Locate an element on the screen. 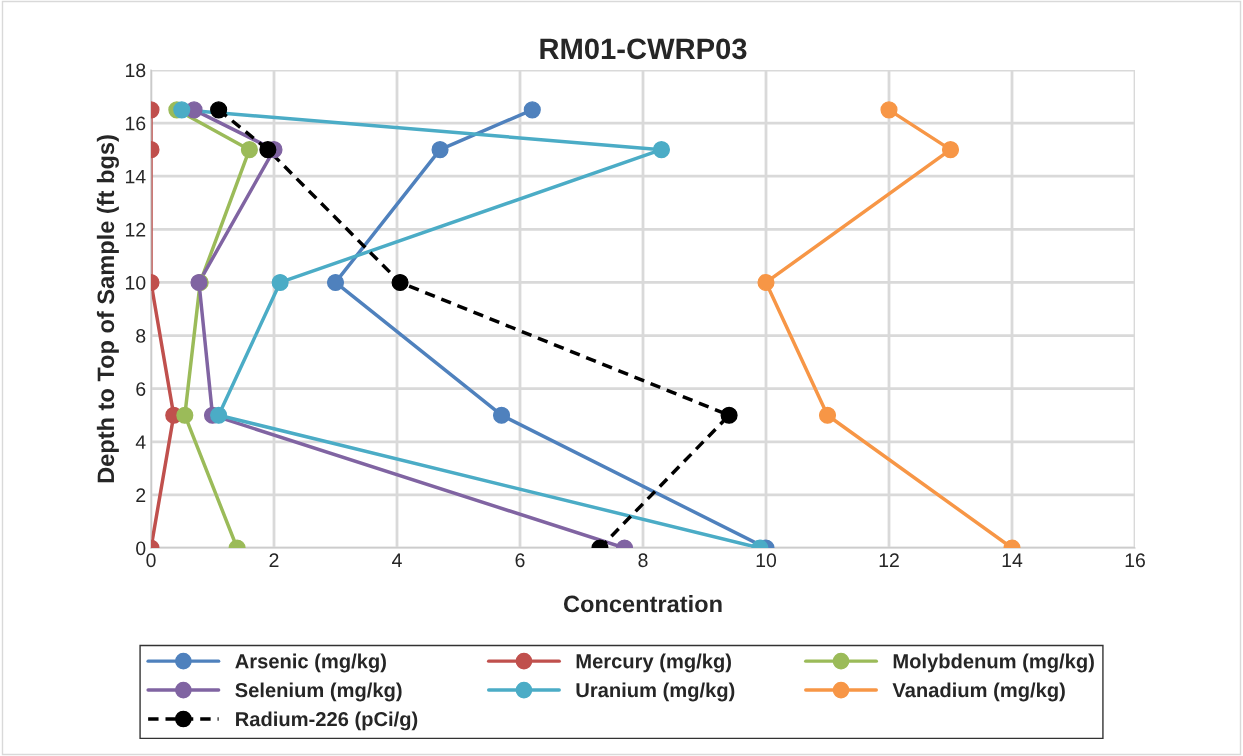 The width and height of the screenshot is (1243, 756). x-tick-label: 10 is located at coordinates (766, 560).